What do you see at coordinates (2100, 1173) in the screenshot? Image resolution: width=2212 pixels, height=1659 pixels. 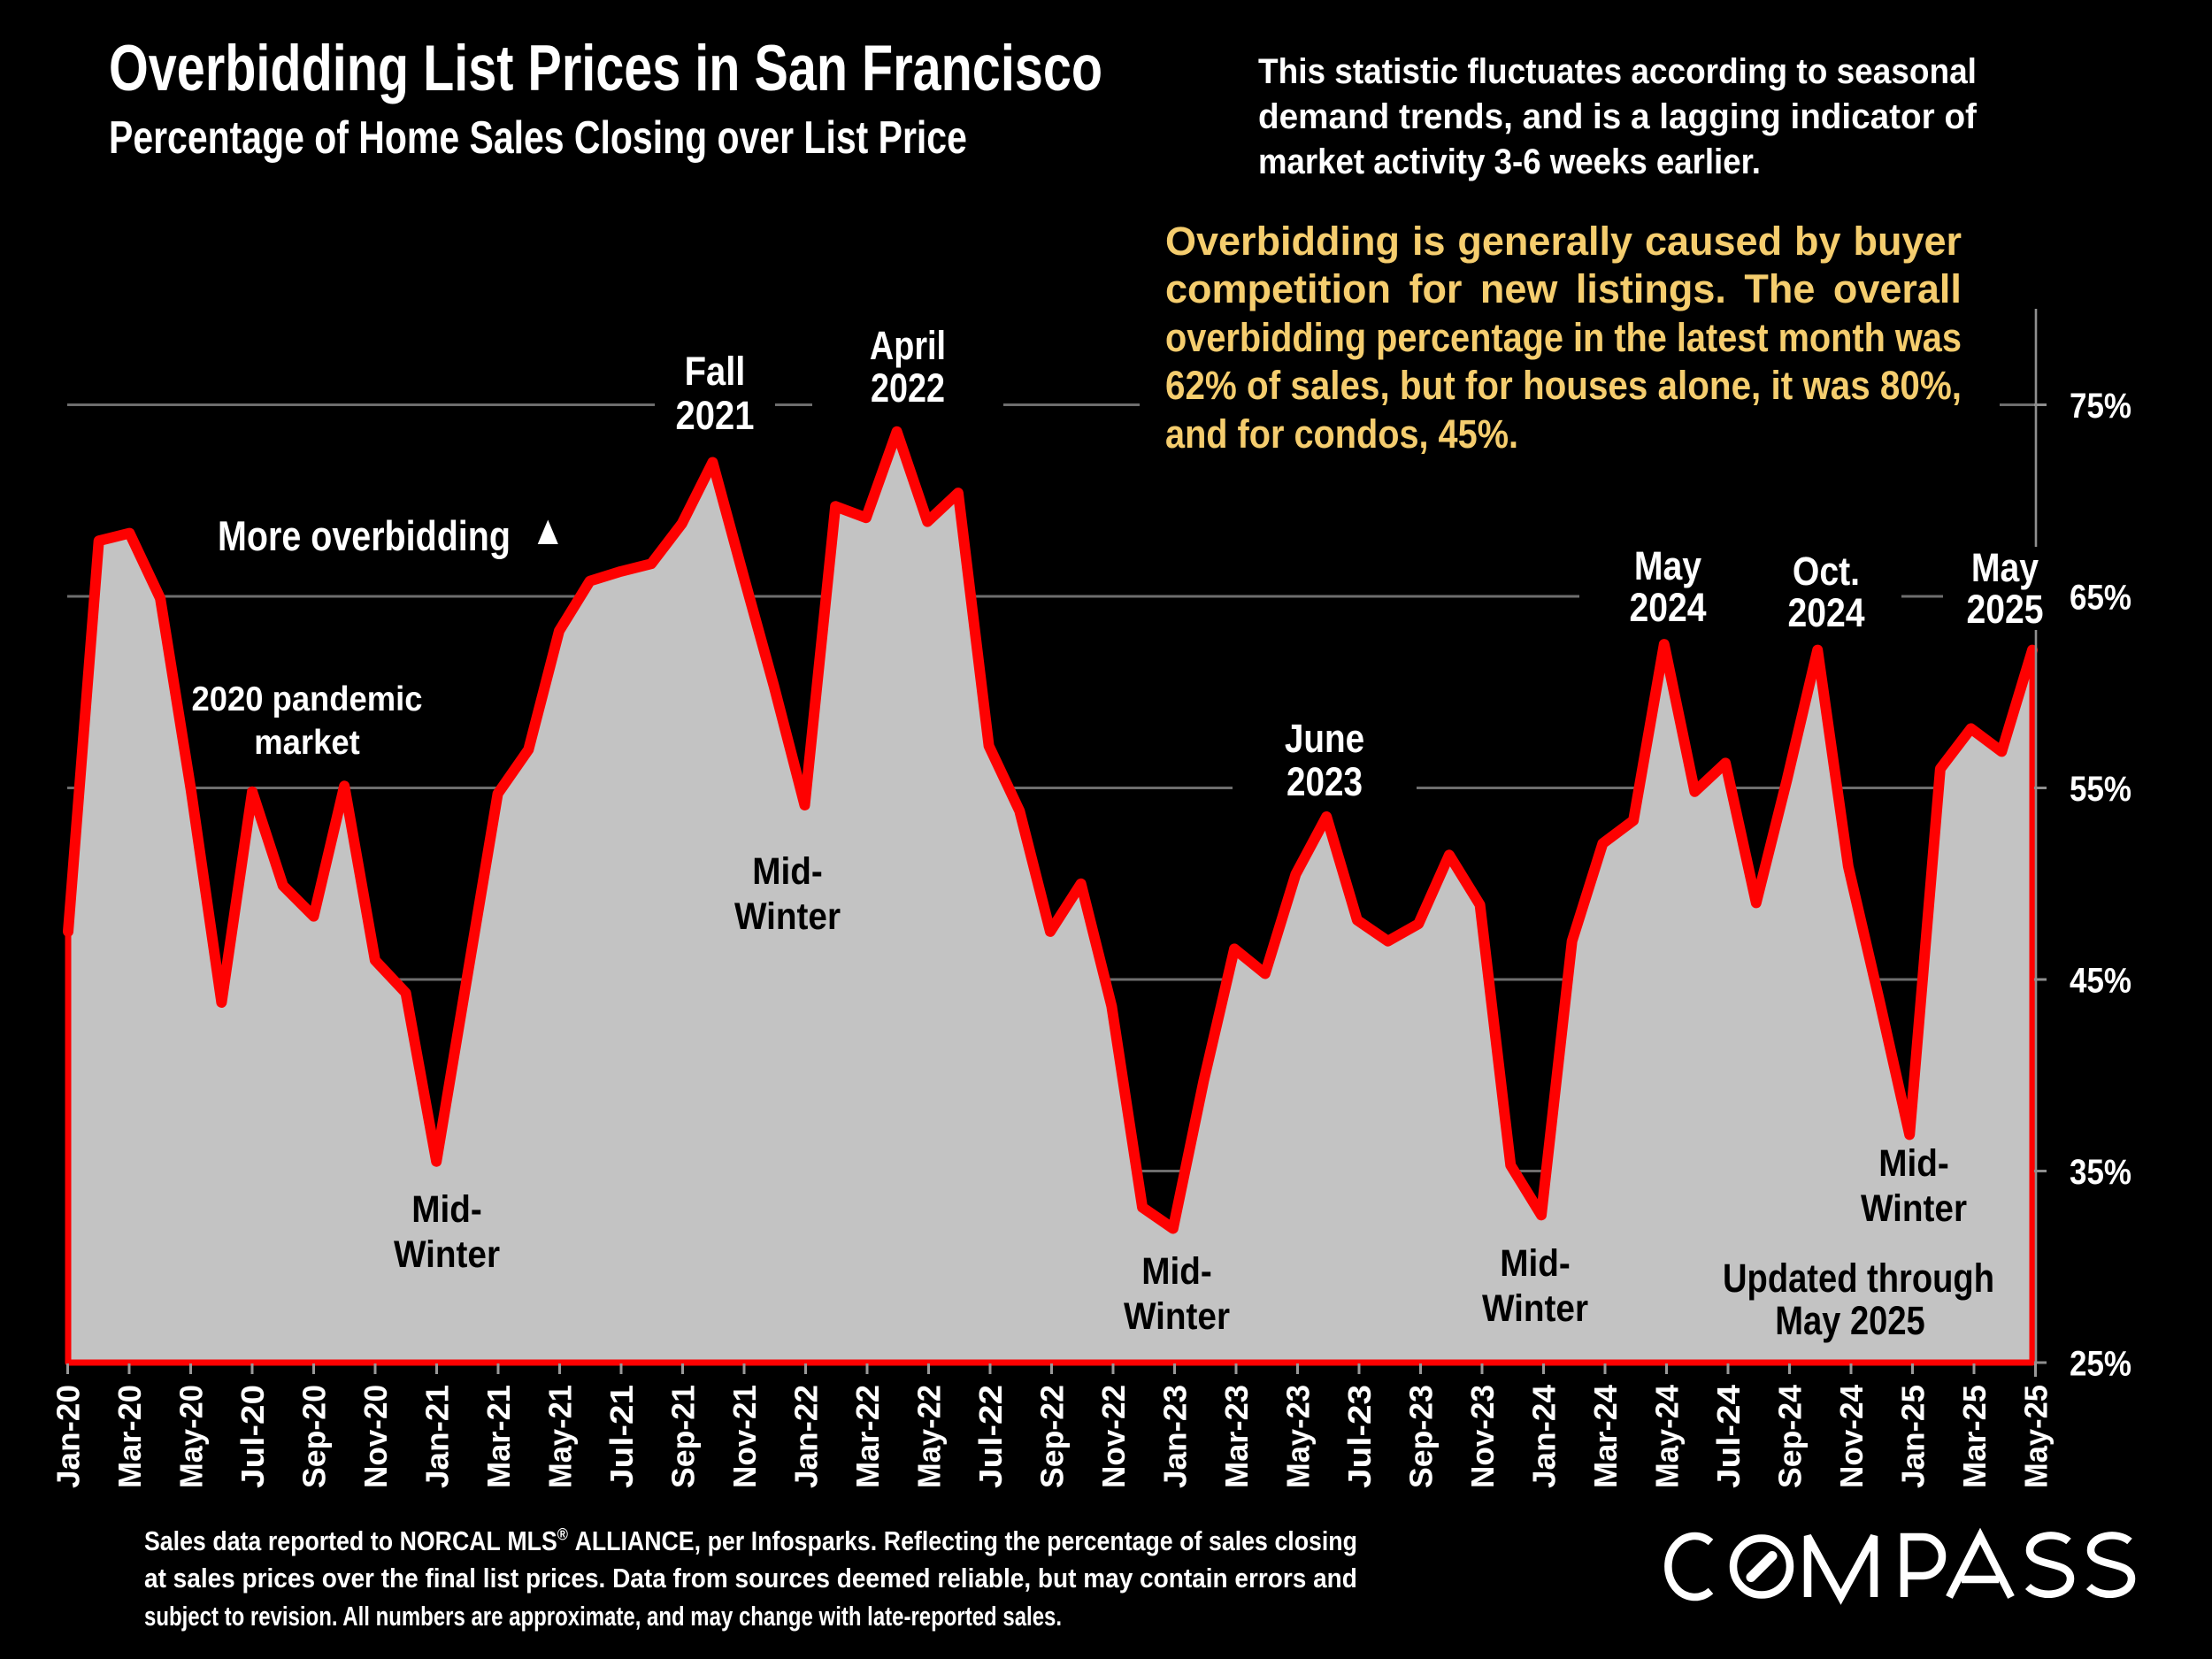 I see `svg-text: 35%` at bounding box center [2100, 1173].